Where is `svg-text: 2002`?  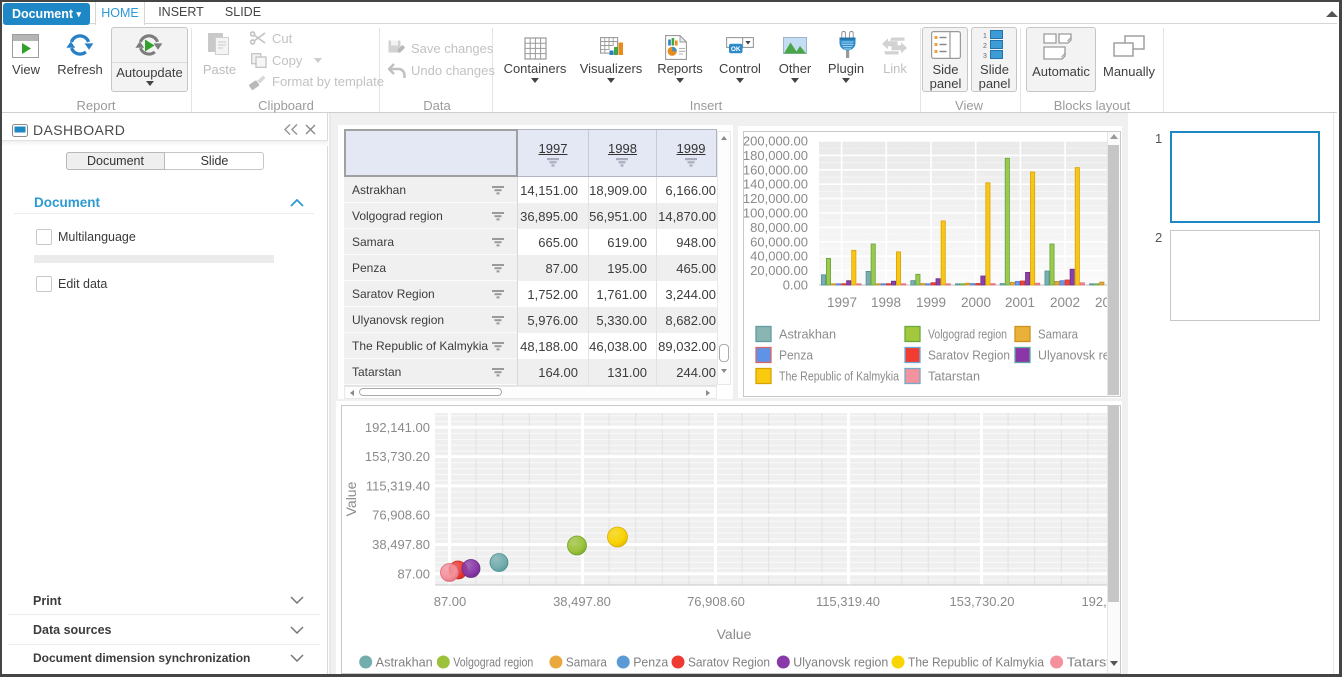 svg-text: 2002 is located at coordinates (1065, 302).